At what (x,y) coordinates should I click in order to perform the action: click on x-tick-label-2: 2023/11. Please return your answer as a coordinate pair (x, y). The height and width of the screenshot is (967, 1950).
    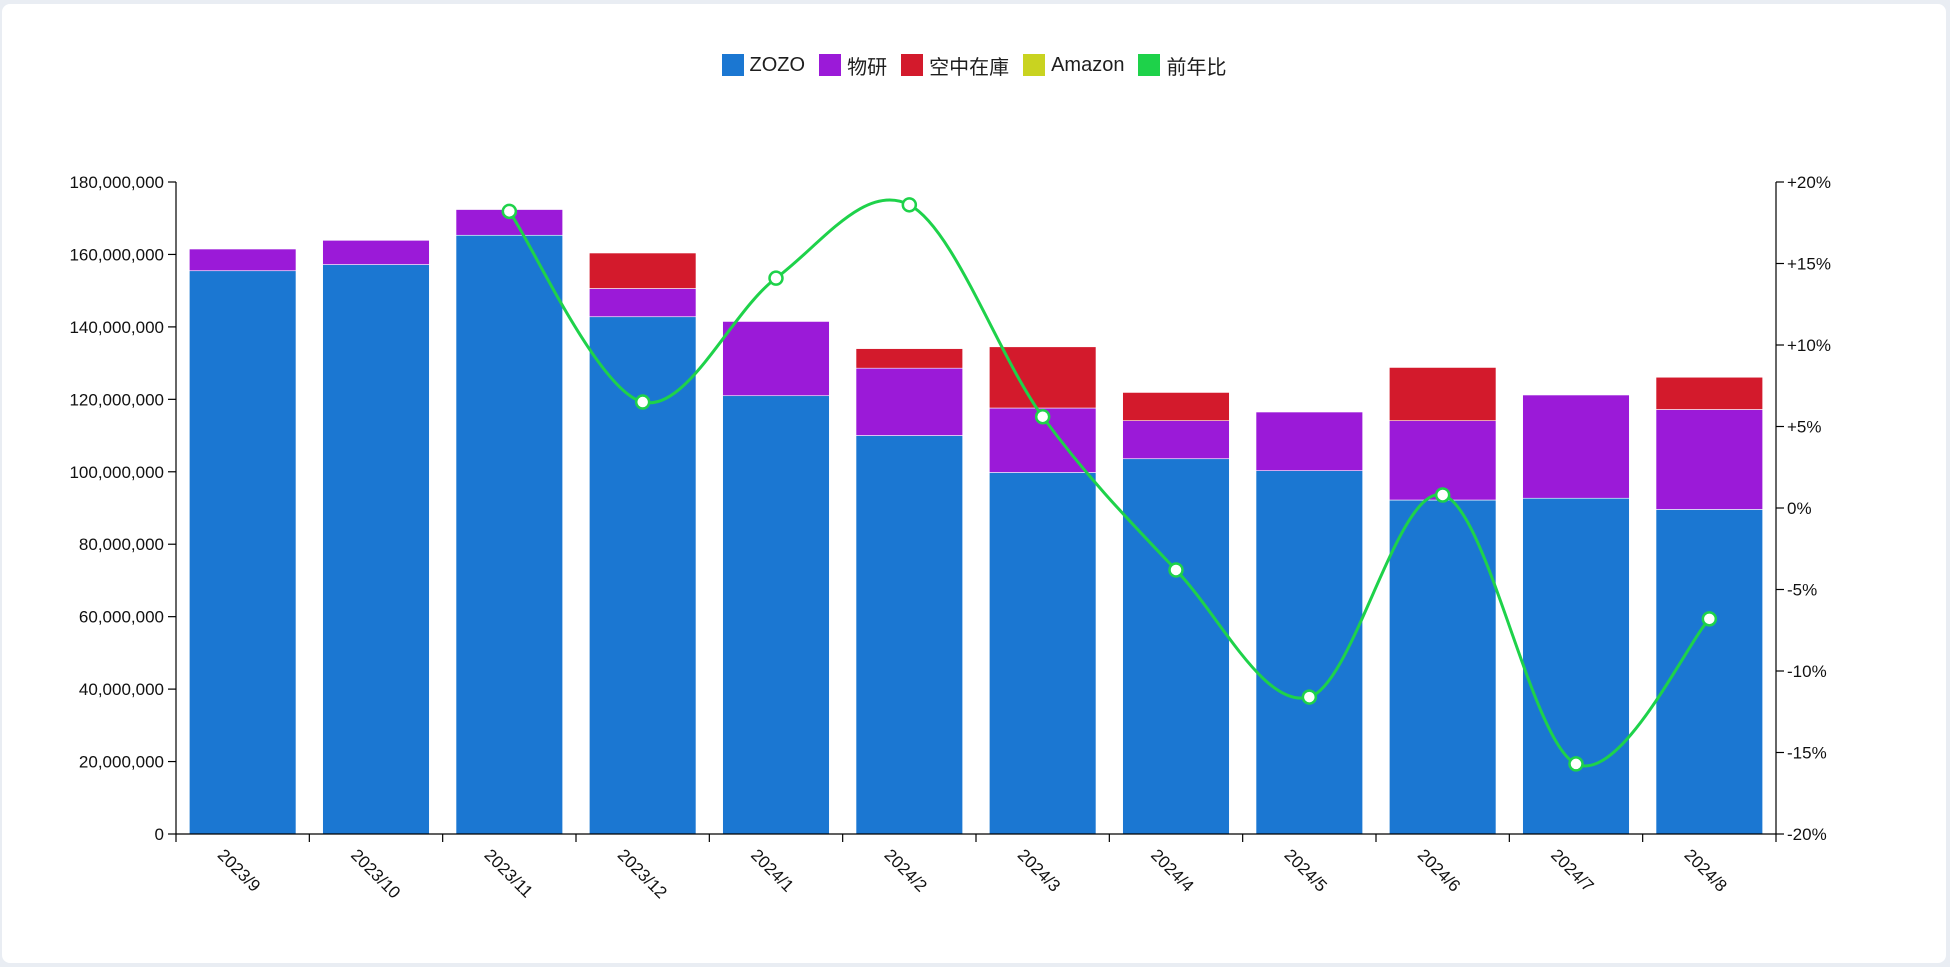
    Looking at the image, I should click on (509, 873).